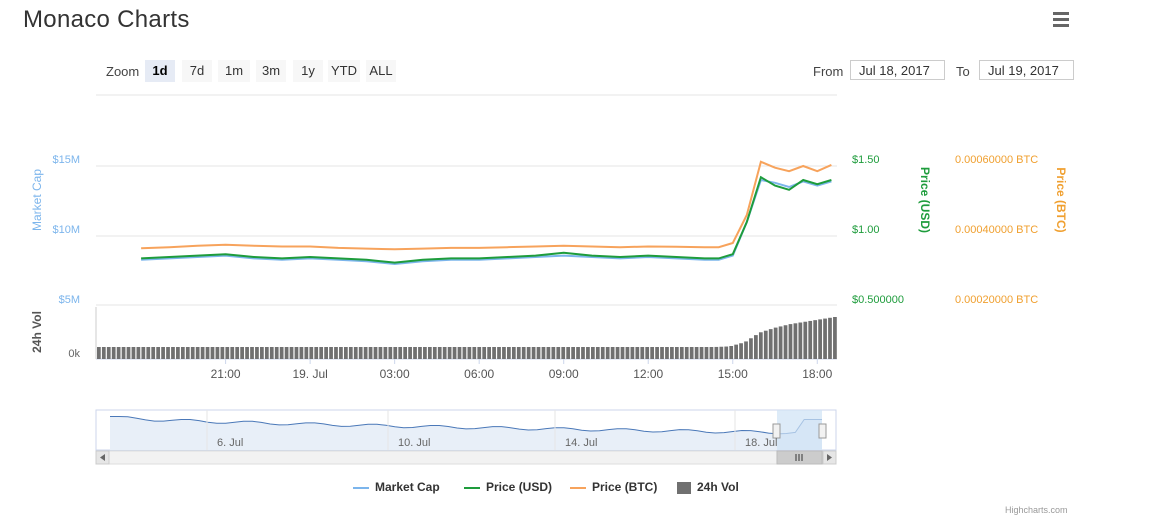 The width and height of the screenshot is (1153, 531). Describe the element at coordinates (1026, 70) in the screenshot. I see `to-date-input: Jul 19, 2017` at that location.